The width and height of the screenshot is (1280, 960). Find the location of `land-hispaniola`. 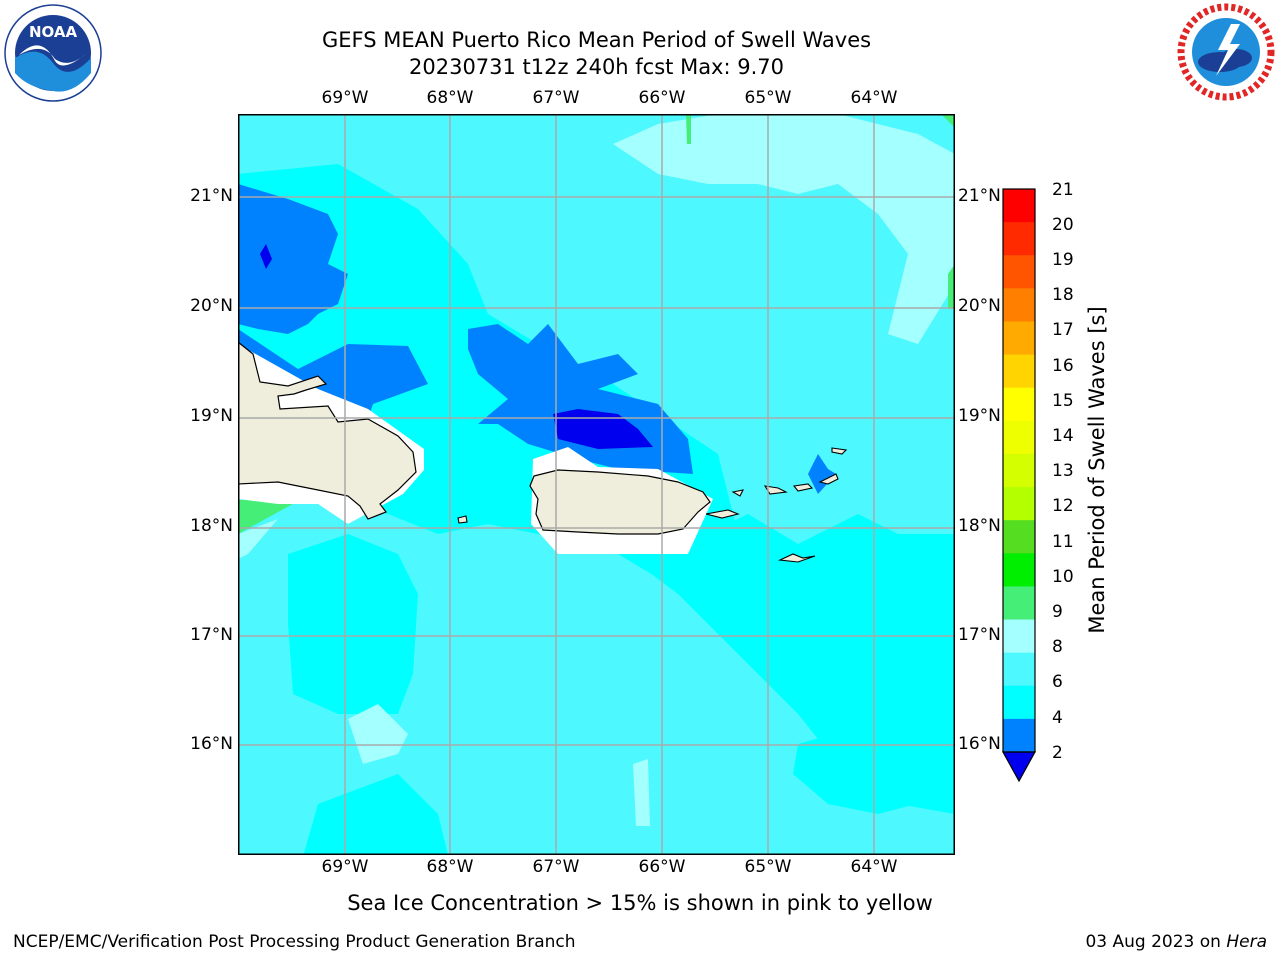

land-hispaniola is located at coordinates (328, 431).